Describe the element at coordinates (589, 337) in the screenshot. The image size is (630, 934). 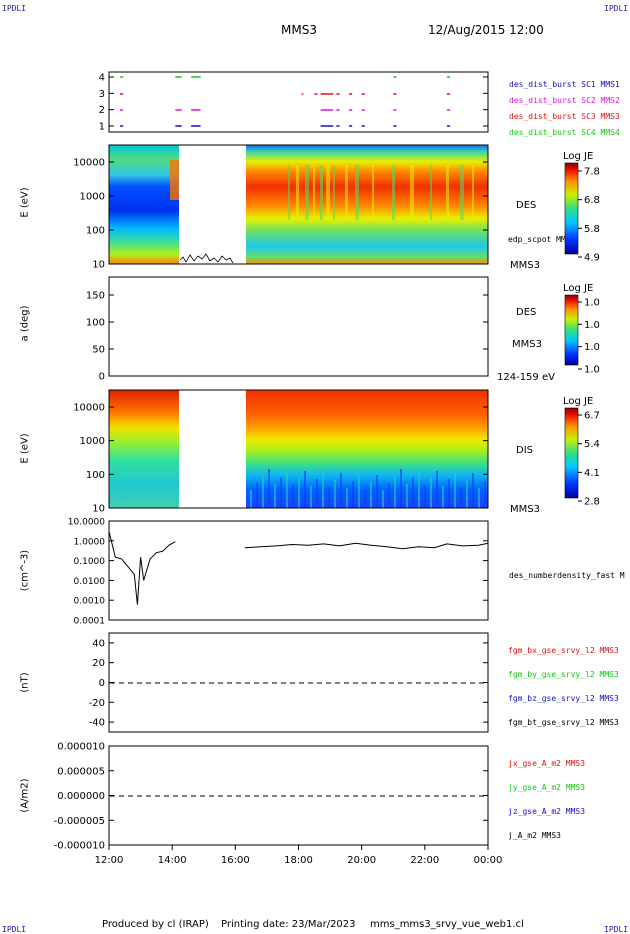
I see `des-pitch-colorbar-ticks: 1.0 1.0 1.0 1.0` at that location.